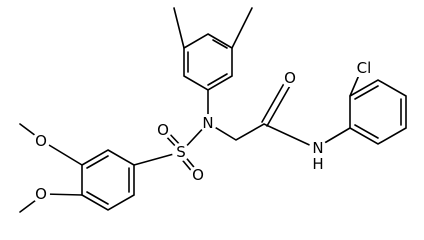 The width and height of the screenshot is (424, 240). Describe the element at coordinates (213, 28) in the screenshot. I see `methyl-bond` at that location.